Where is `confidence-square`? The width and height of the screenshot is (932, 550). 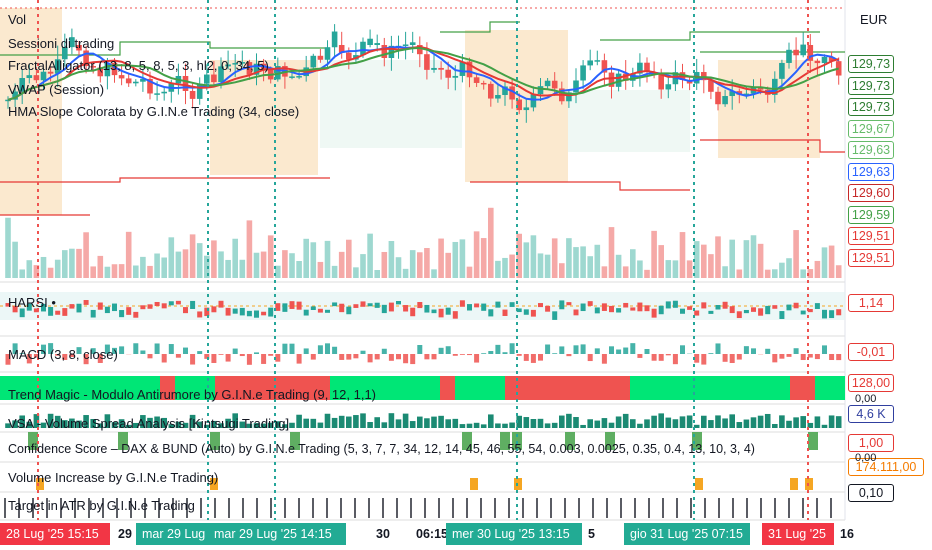 confidence-square is located at coordinates (295, 441).